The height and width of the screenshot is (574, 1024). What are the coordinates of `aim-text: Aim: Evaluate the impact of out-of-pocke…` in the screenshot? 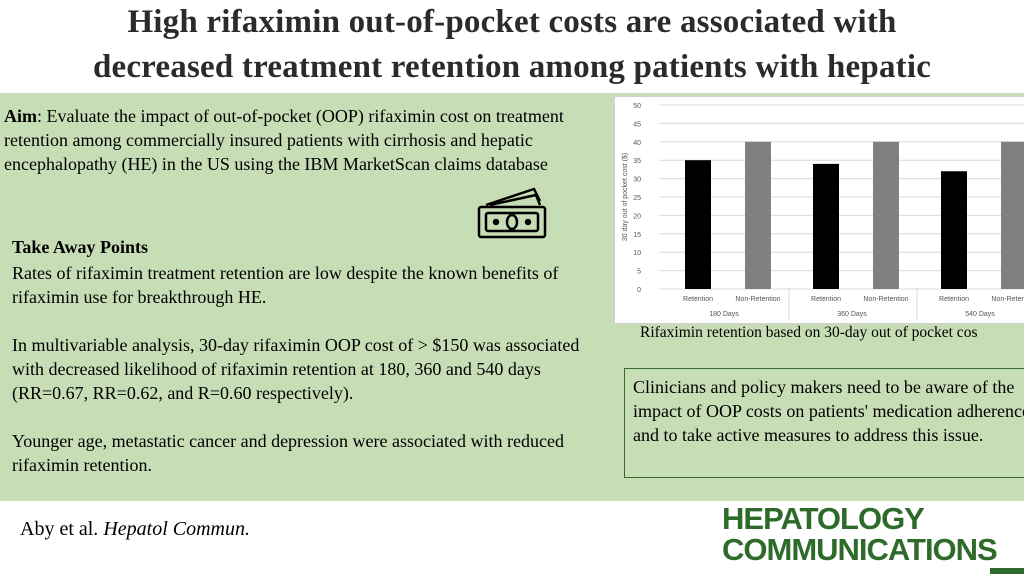 It's located at (304, 140).